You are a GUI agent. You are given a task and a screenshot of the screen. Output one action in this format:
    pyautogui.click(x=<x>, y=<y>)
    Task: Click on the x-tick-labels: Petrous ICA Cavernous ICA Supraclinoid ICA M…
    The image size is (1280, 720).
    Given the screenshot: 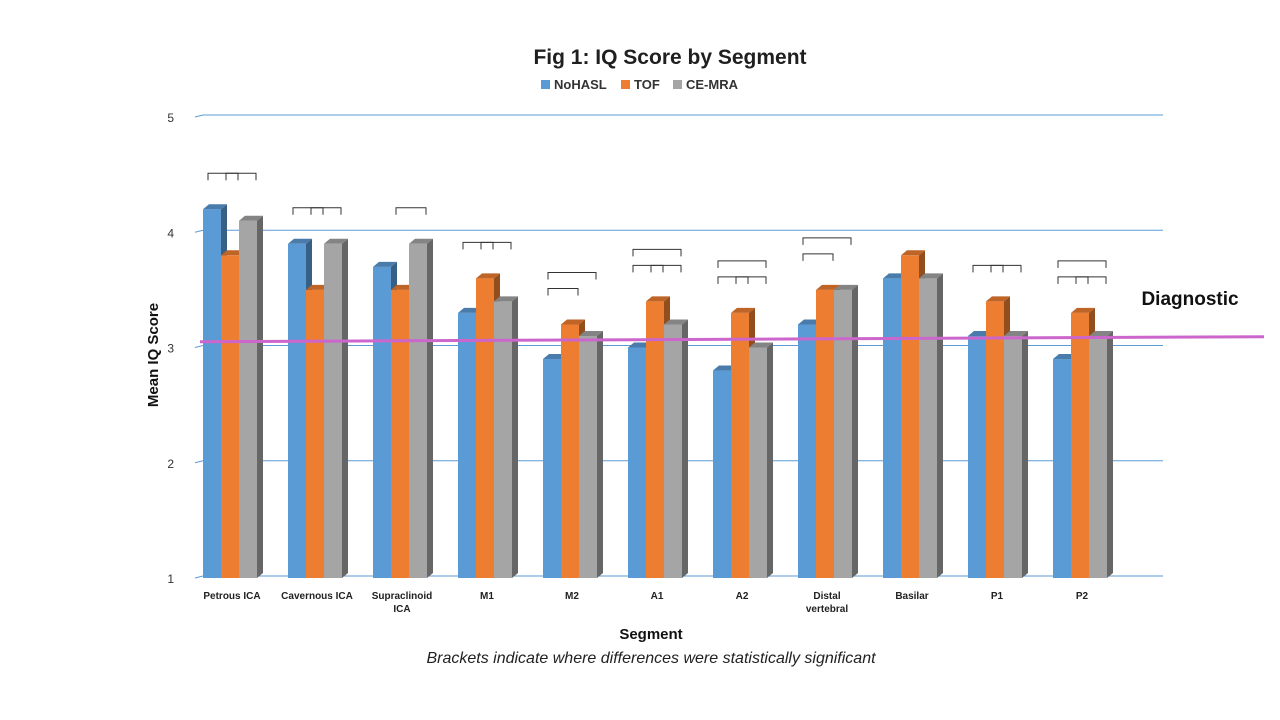 What is the action you would take?
    pyautogui.click(x=645, y=603)
    